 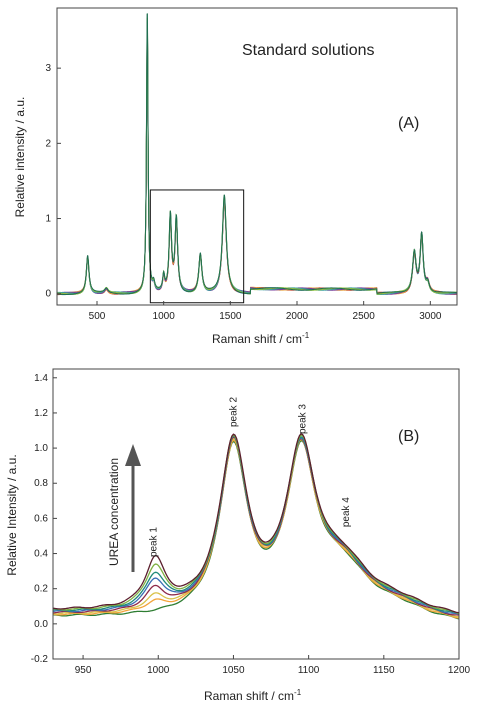 What do you see at coordinates (364, 316) in the screenshot?
I see `panel-a-x-tick-label: 2500` at bounding box center [364, 316].